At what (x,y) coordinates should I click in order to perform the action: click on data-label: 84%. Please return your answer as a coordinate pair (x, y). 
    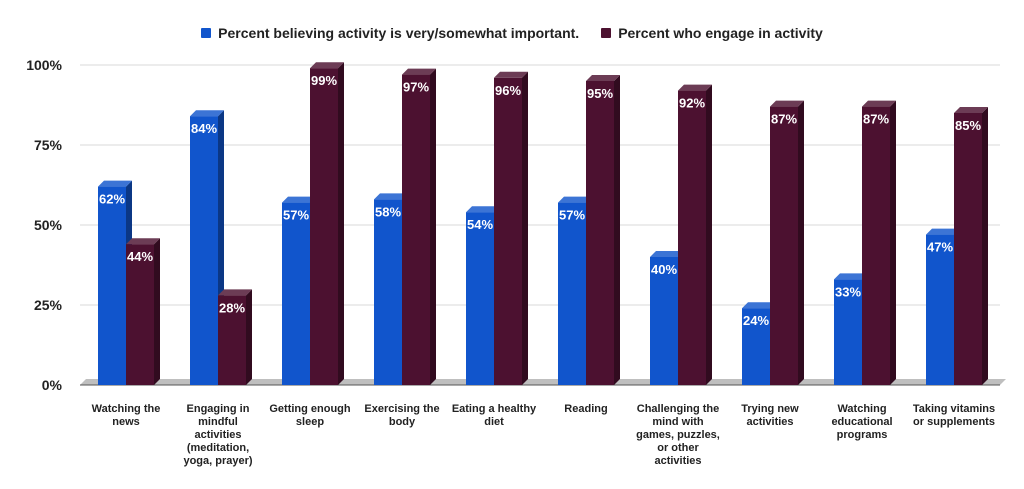
    Looking at the image, I should click on (204, 128).